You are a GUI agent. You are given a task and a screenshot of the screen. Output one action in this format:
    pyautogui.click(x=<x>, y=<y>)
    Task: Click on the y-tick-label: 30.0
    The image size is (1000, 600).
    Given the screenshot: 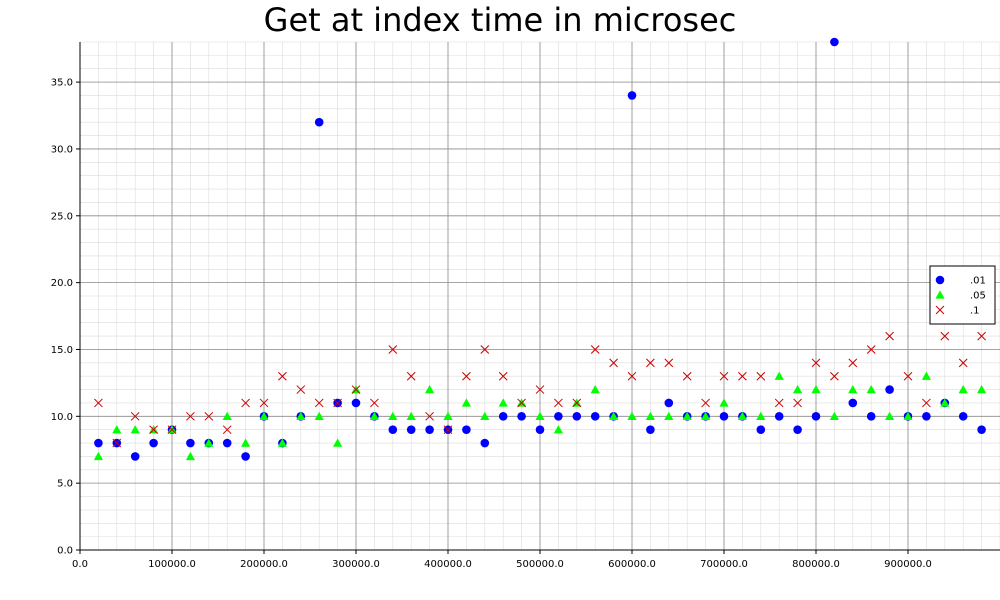 What is the action you would take?
    pyautogui.click(x=62, y=149)
    